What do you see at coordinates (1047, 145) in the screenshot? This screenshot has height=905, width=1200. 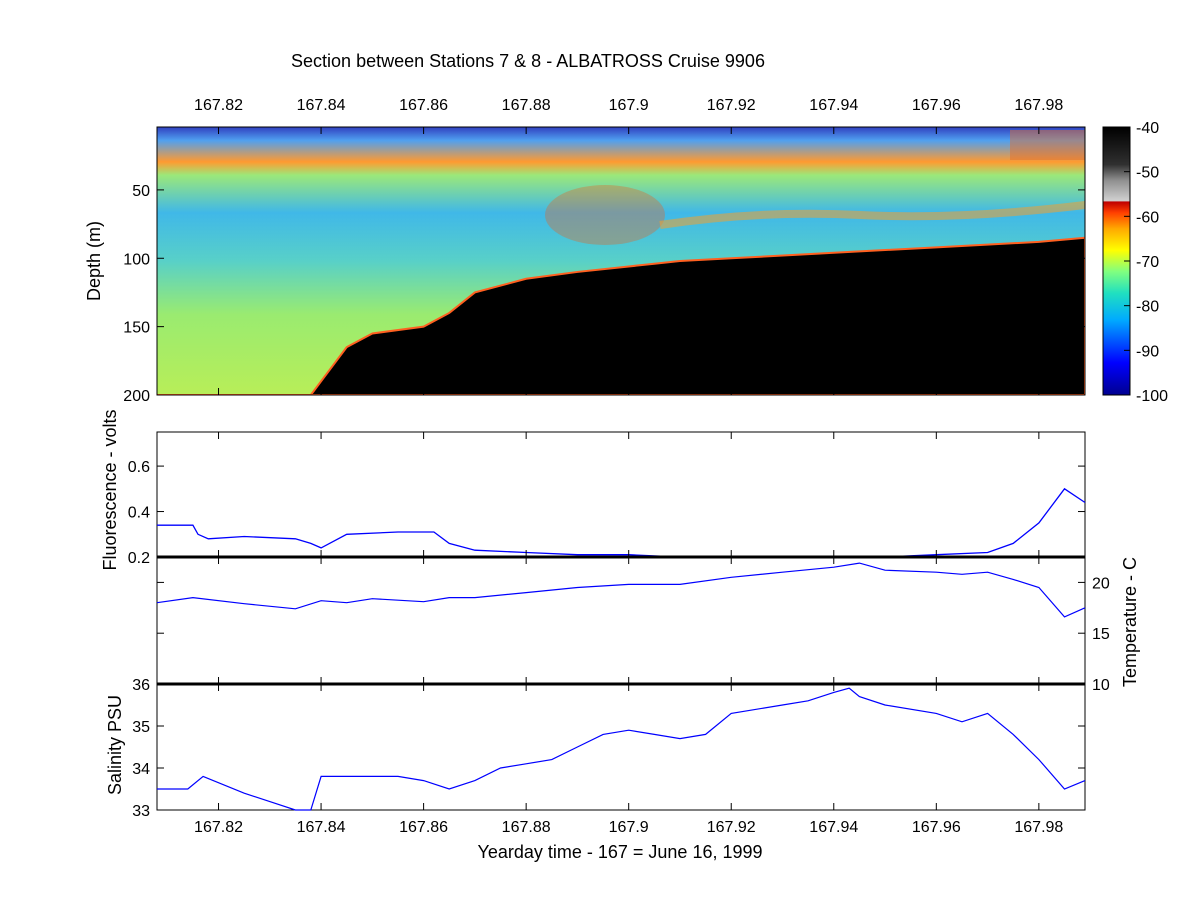 I see `surface-scattering` at bounding box center [1047, 145].